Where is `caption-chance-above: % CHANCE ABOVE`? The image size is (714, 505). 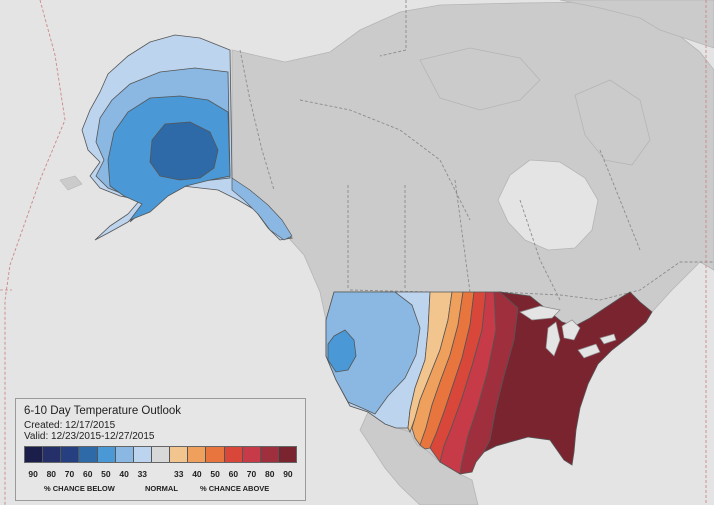 caption-chance-above: % CHANCE ABOVE is located at coordinates (235, 488).